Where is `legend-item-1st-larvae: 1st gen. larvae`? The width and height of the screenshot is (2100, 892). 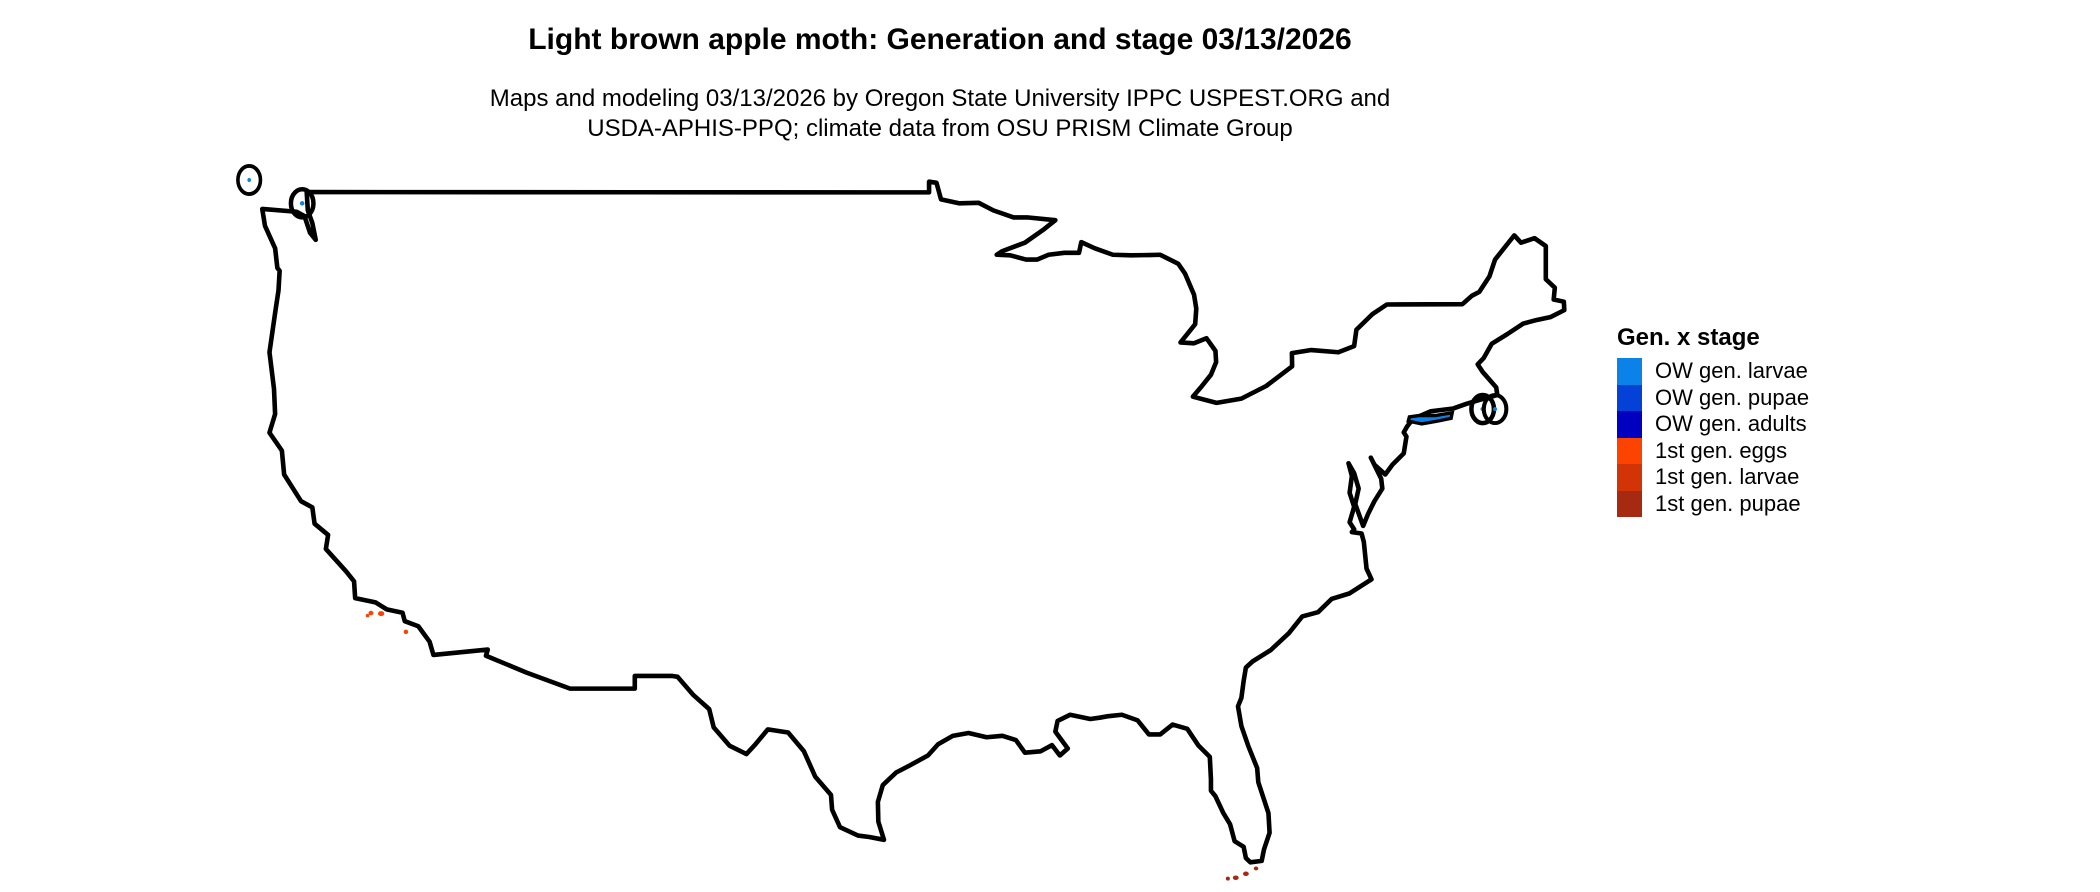 legend-item-1st-larvae: 1st gen. larvae is located at coordinates (1713, 477).